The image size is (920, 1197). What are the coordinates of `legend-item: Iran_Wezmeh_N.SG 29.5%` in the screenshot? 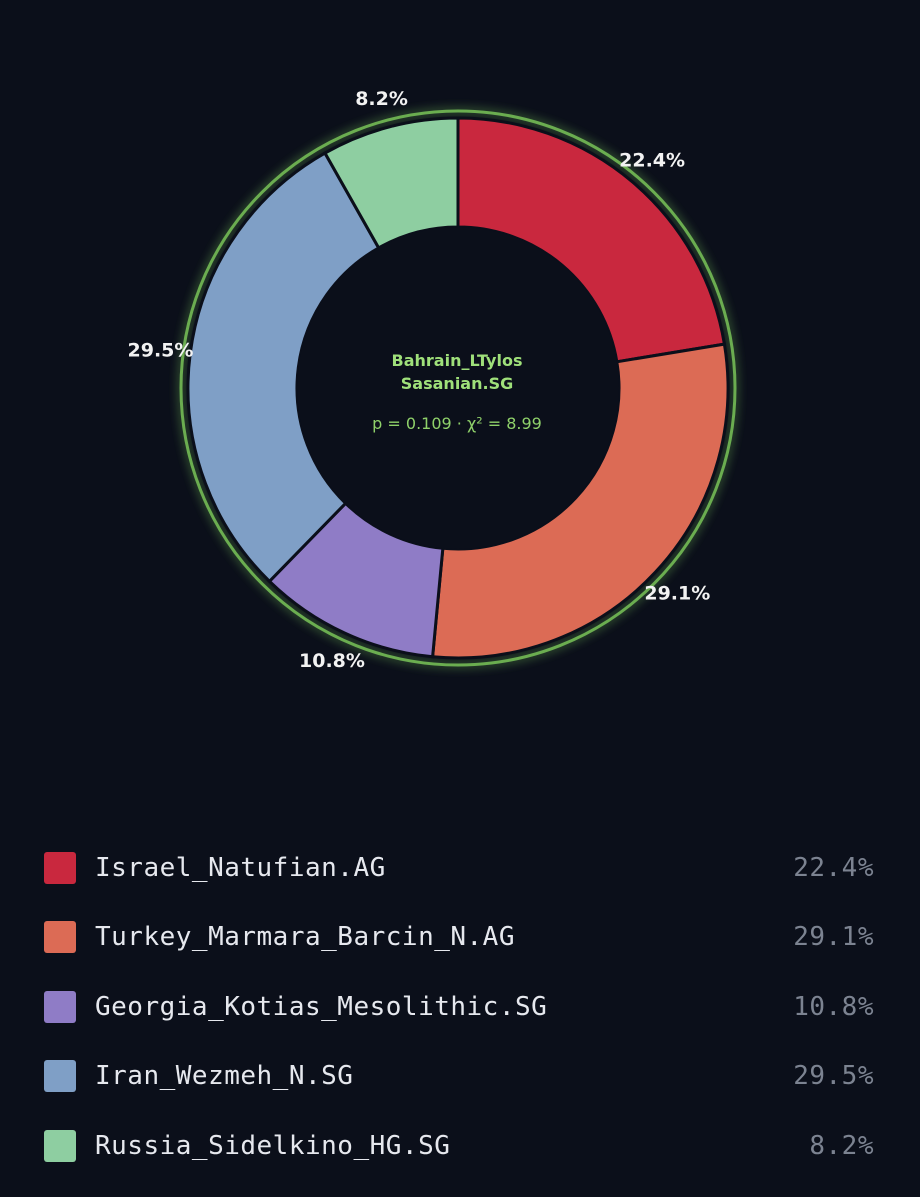 It's located at (459, 1077).